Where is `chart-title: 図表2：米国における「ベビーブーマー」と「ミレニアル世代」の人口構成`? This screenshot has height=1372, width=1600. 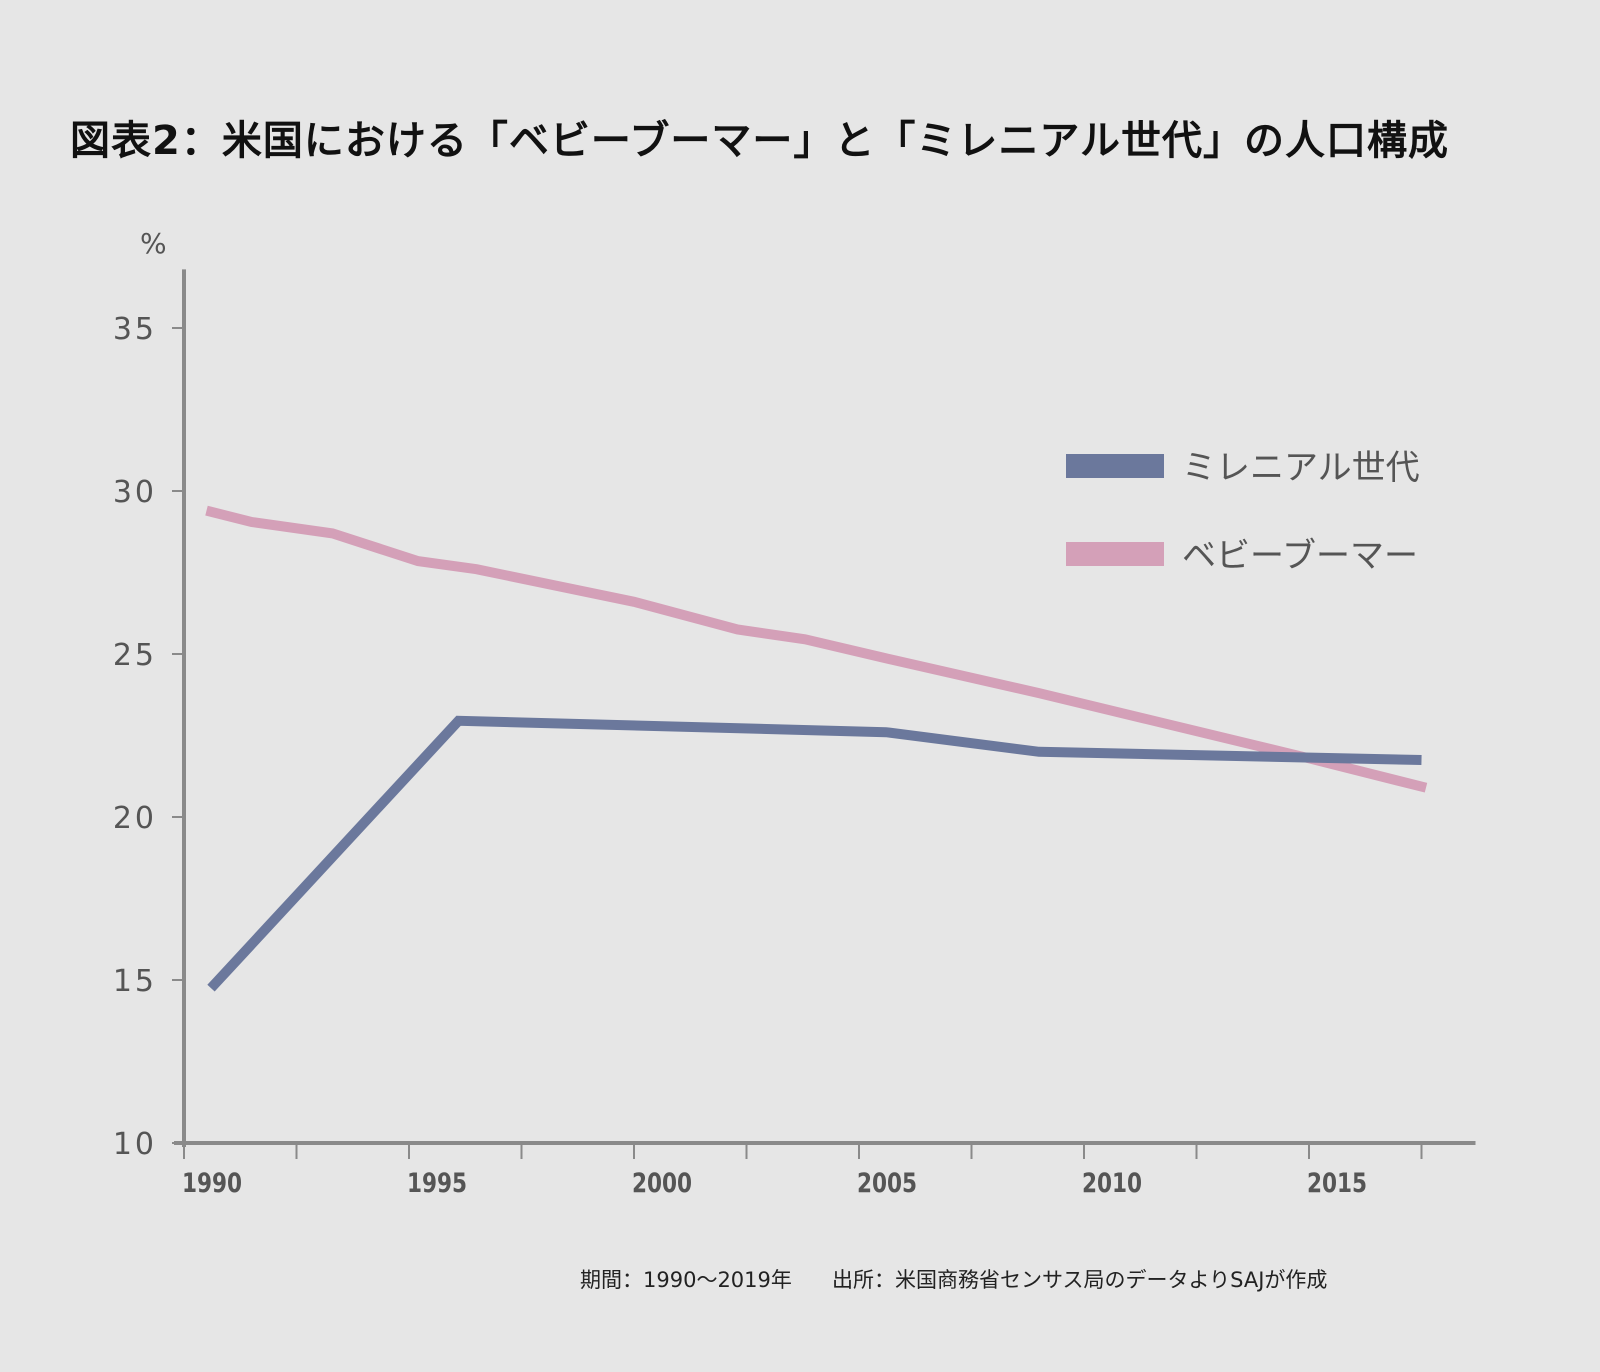 chart-title: 図表2：米国における「ベビーブーマー」と「ミレニアル世代」の人口構成 is located at coordinates (760, 141).